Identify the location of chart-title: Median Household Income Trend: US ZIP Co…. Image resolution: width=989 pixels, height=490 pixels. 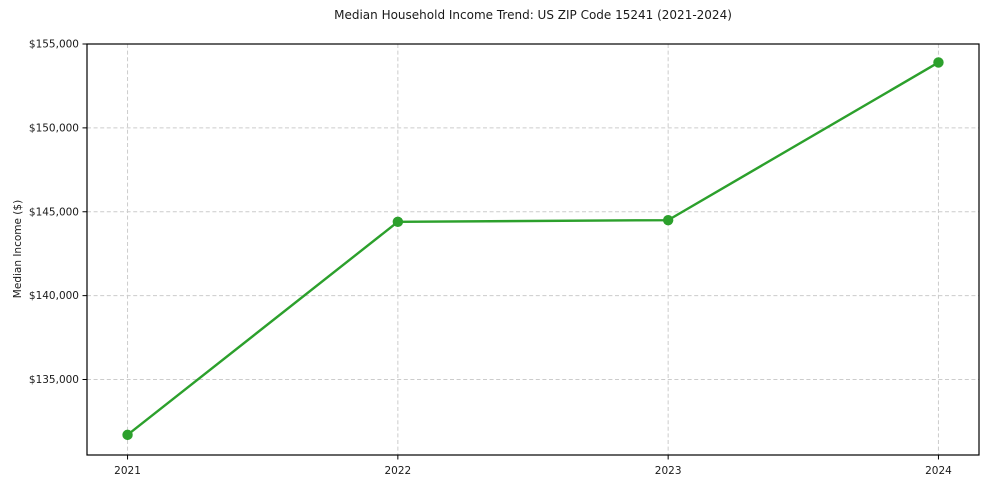
(533, 15).